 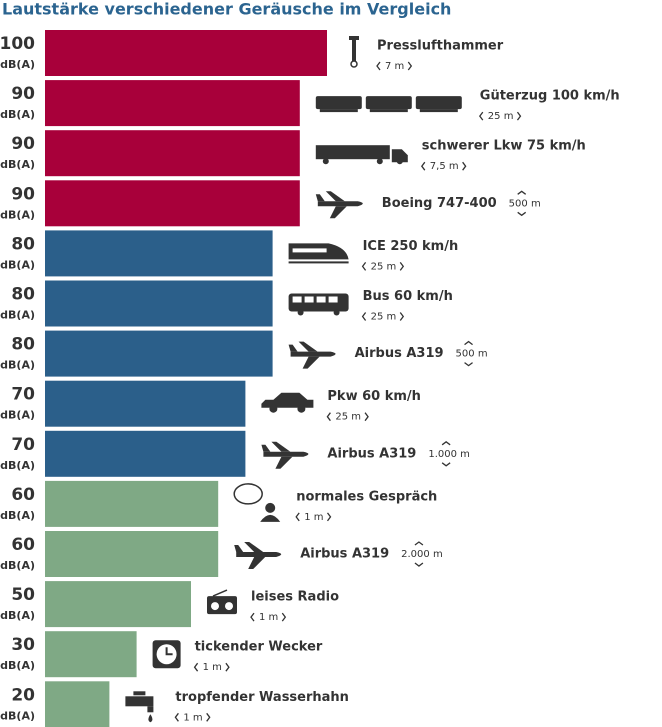 What do you see at coordinates (295, 597) in the screenshot?
I see `category-label: leises Radio` at bounding box center [295, 597].